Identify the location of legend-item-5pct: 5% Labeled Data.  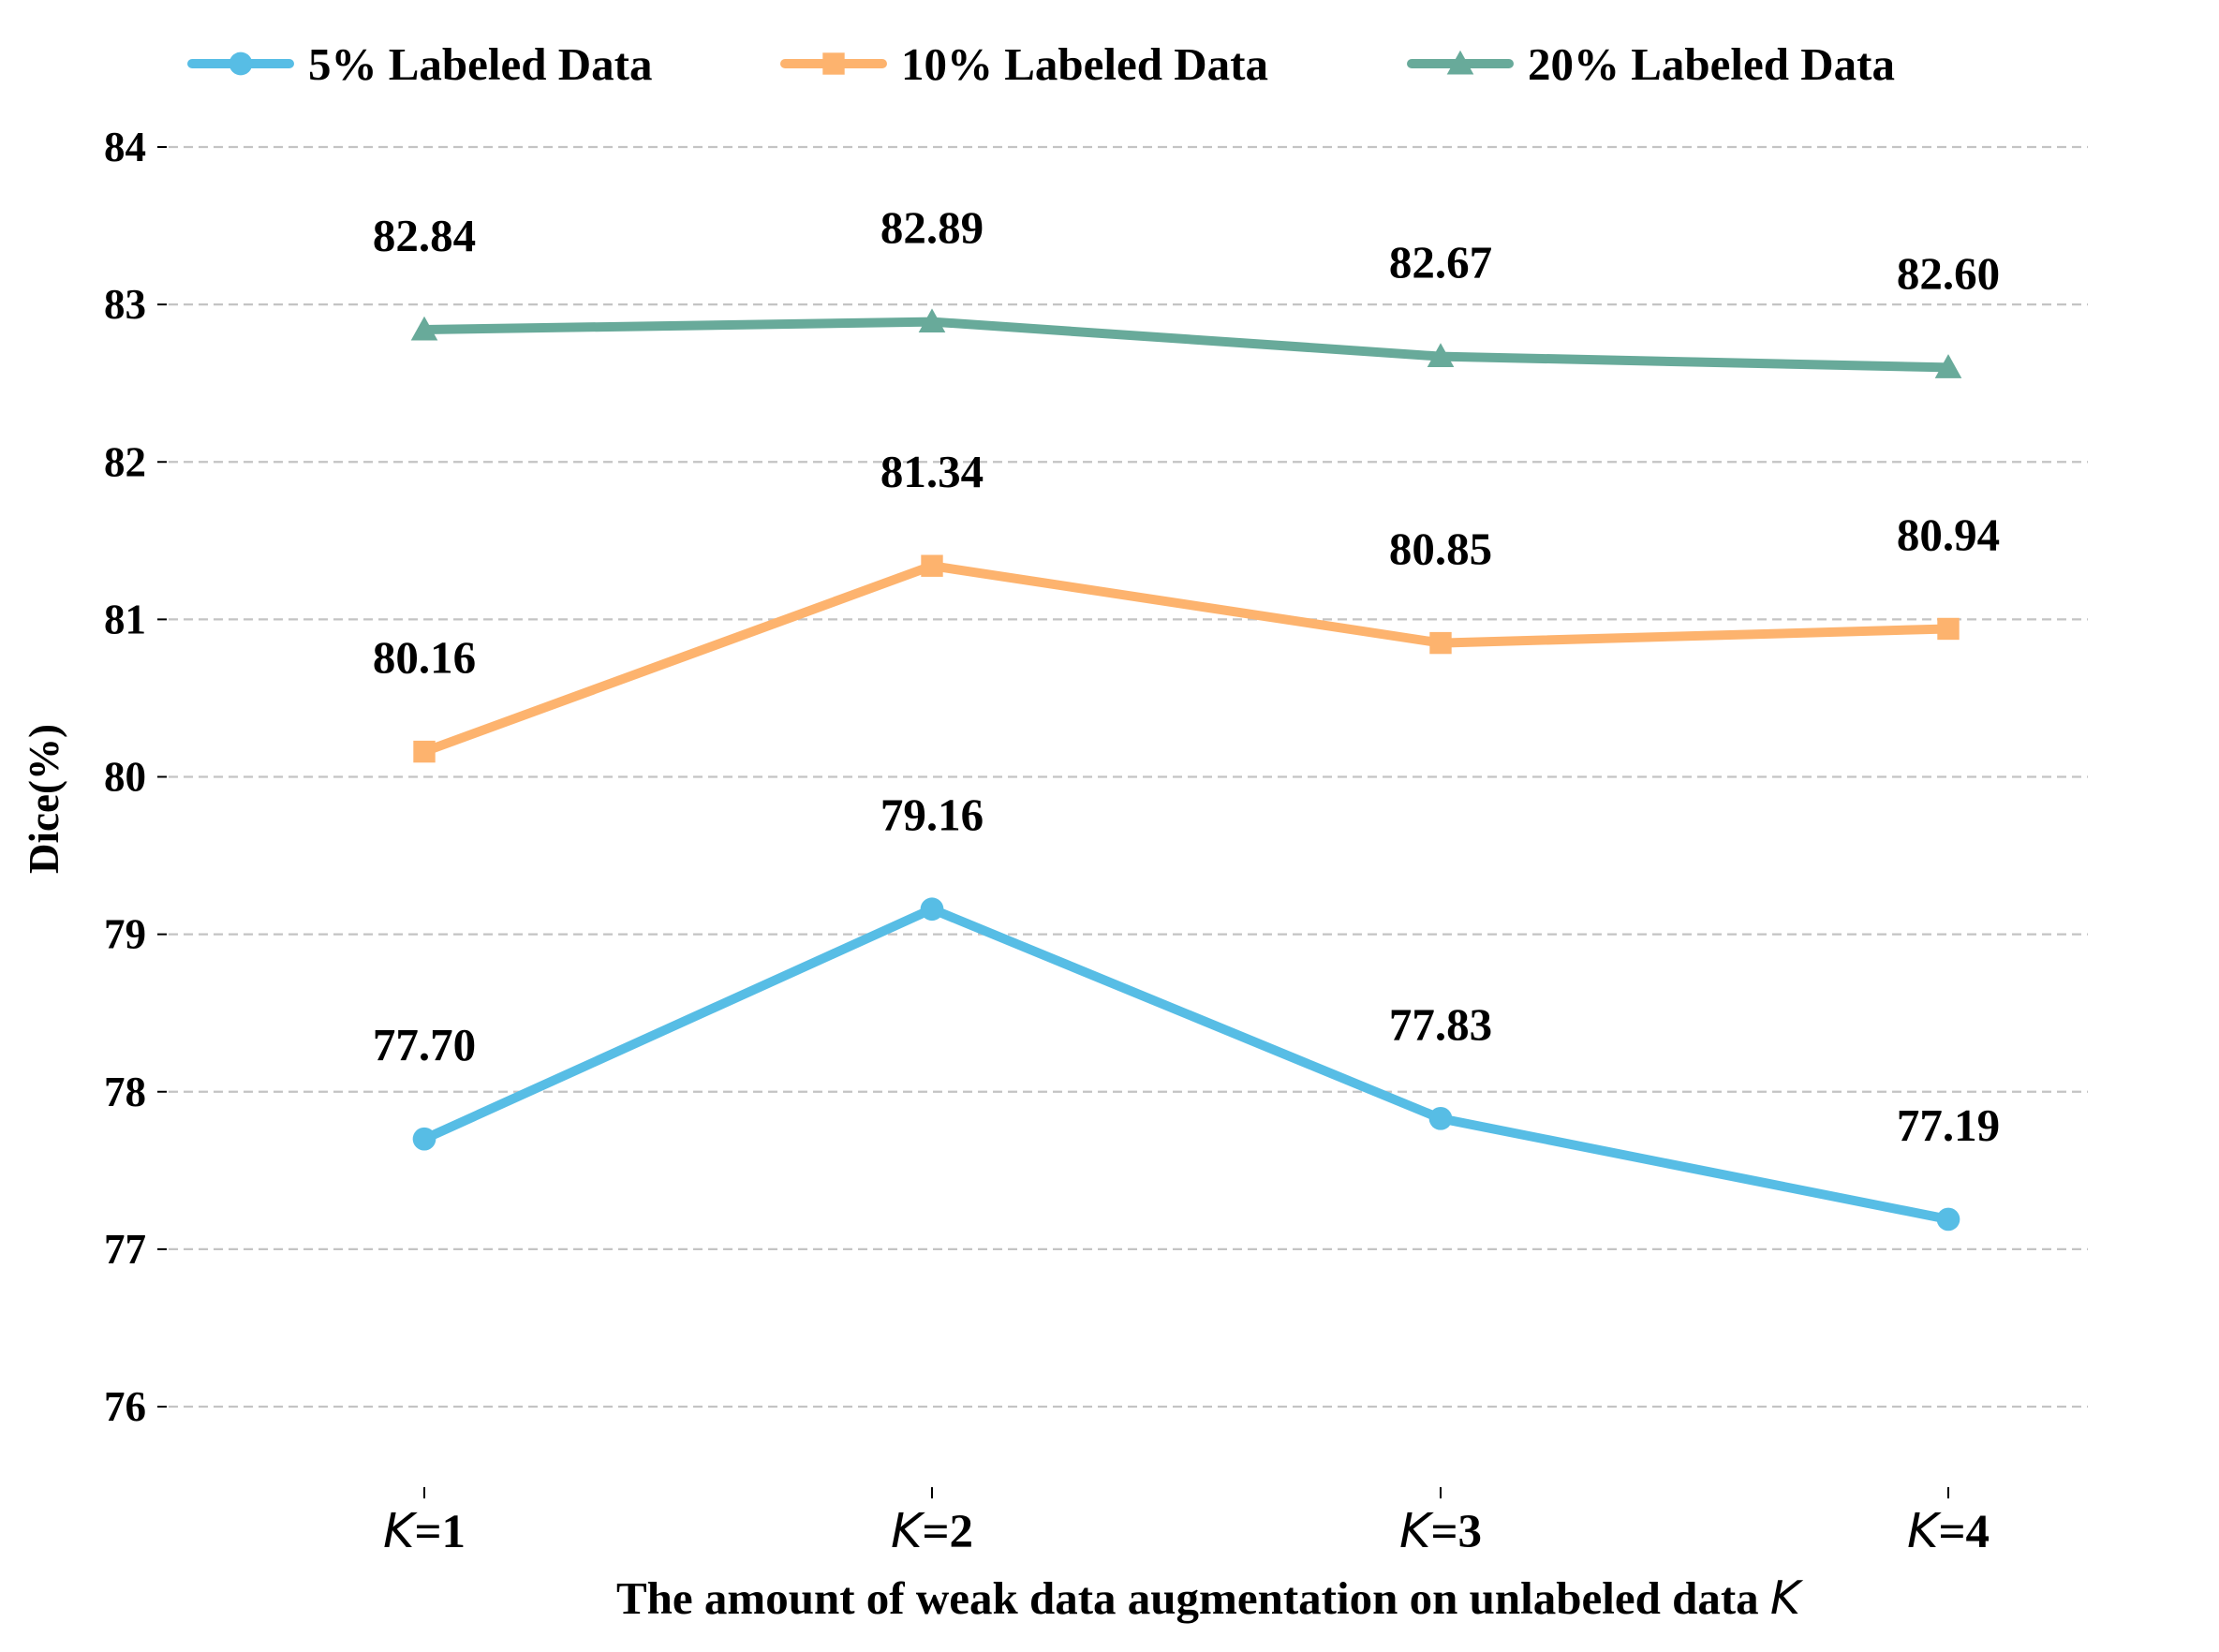
(420, 64).